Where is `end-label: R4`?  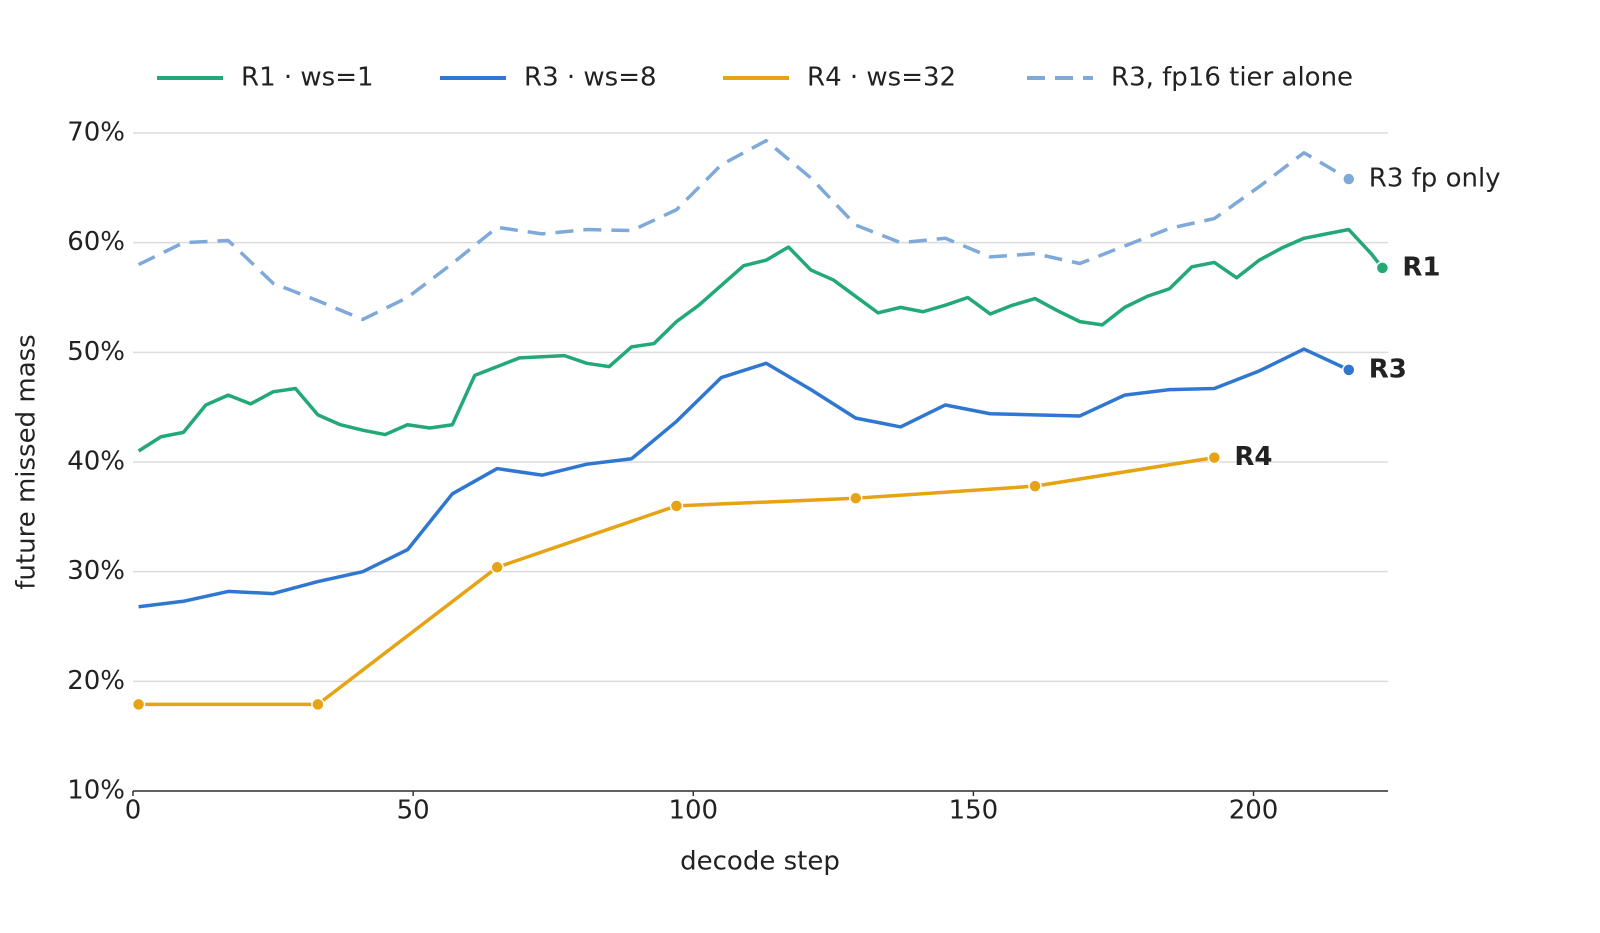 end-label: R4 is located at coordinates (1253, 457).